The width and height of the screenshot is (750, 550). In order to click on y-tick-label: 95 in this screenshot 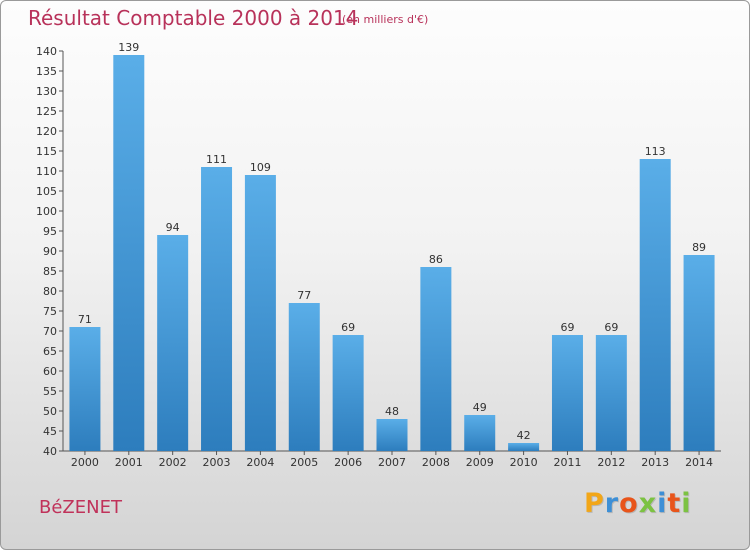, I will do `click(50, 231)`.